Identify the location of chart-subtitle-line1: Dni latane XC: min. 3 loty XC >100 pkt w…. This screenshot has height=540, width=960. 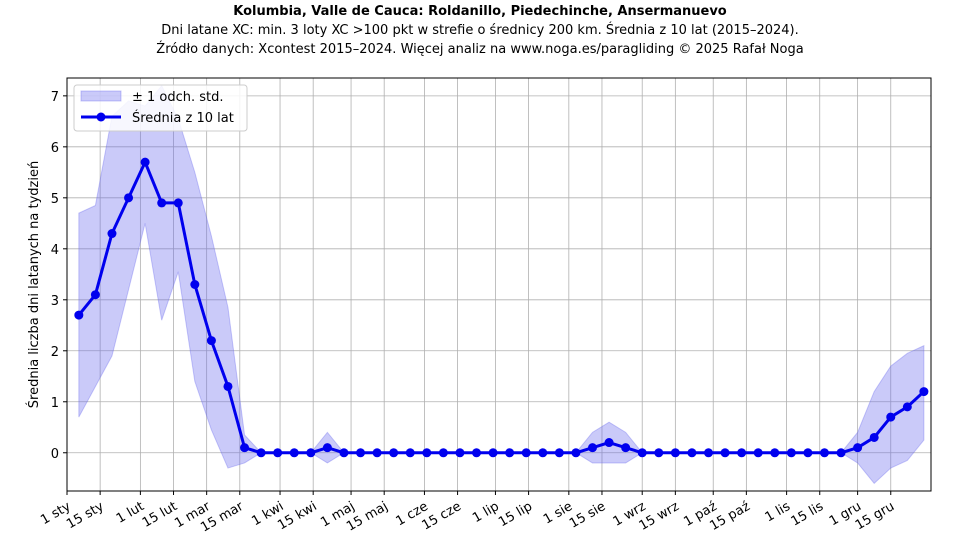
(480, 30).